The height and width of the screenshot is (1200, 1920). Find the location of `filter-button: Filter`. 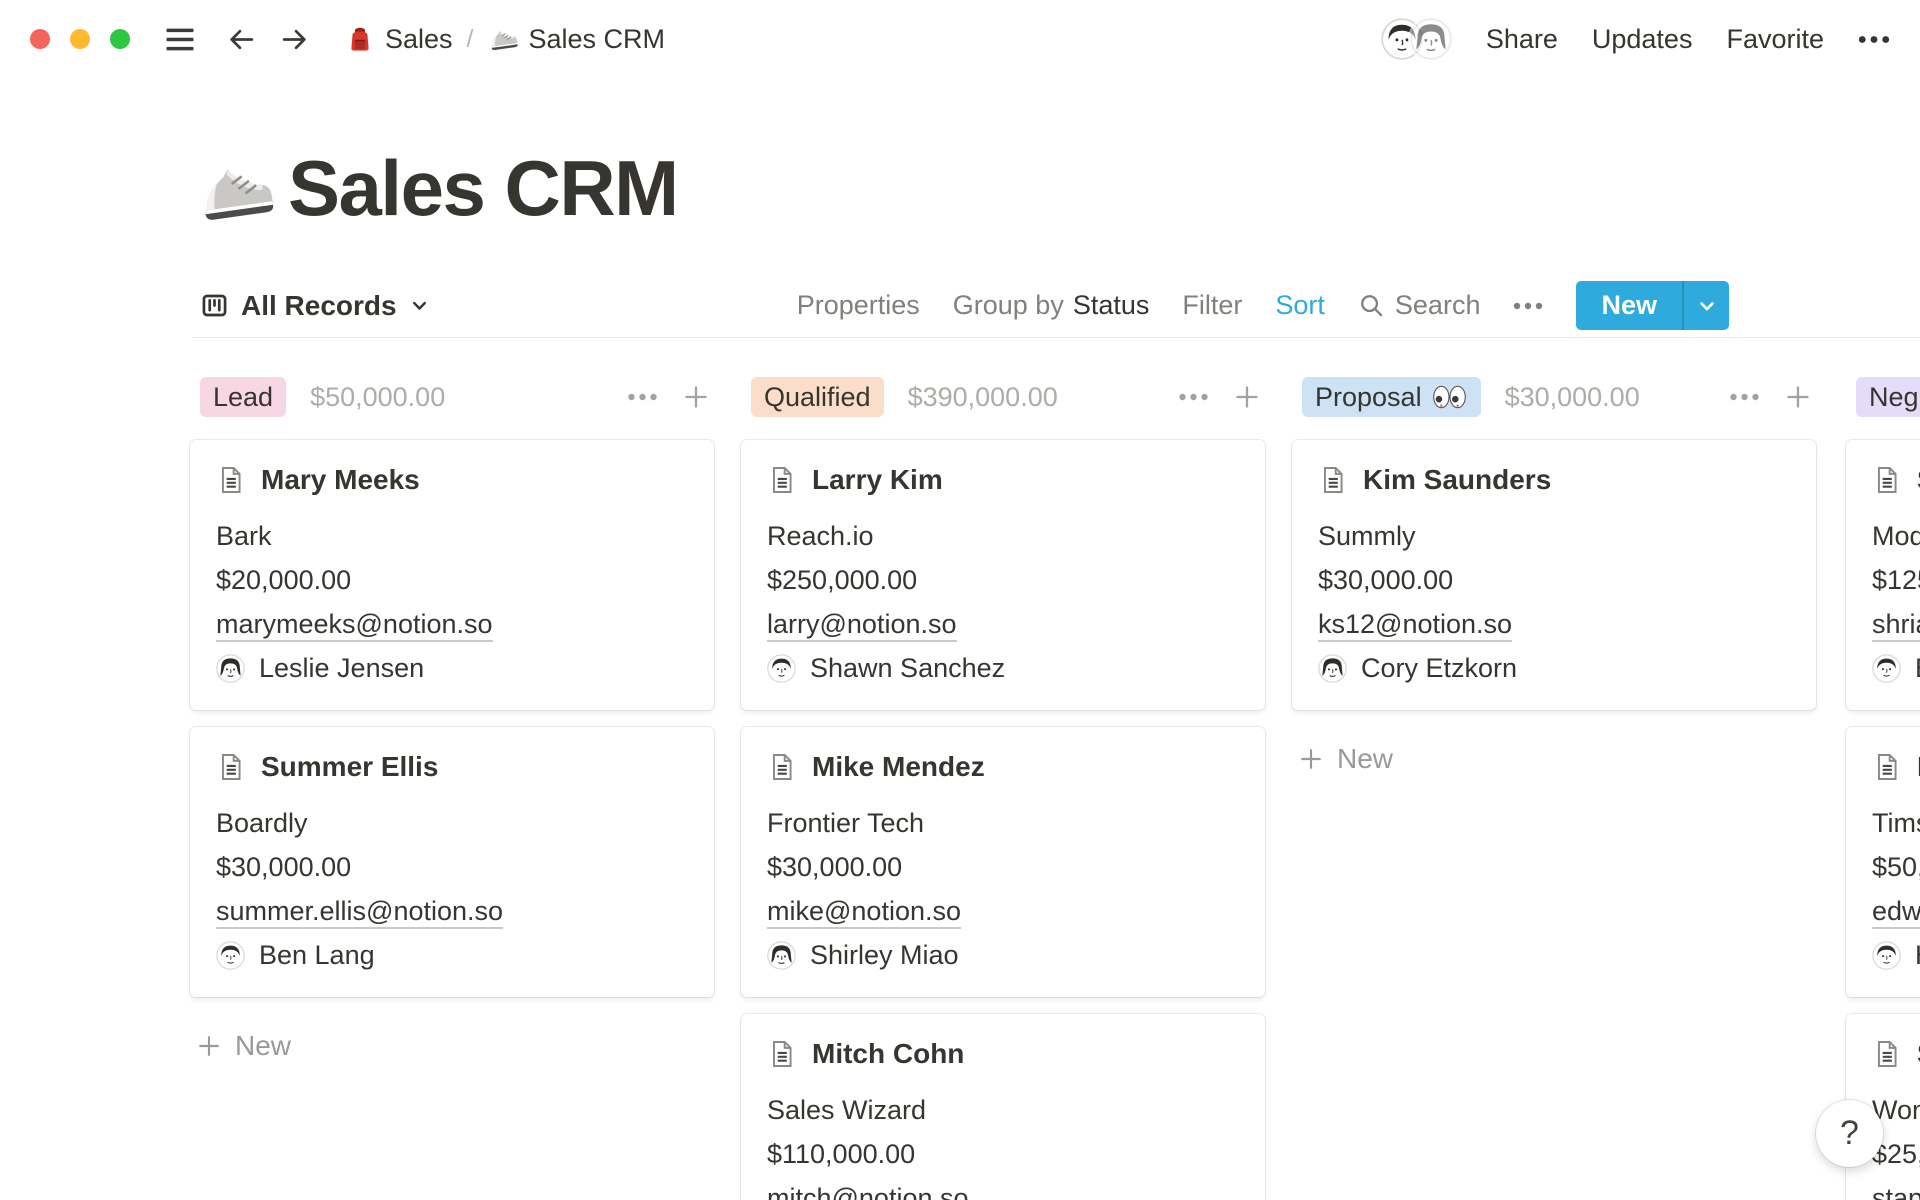

filter-button: Filter is located at coordinates (1212, 305).